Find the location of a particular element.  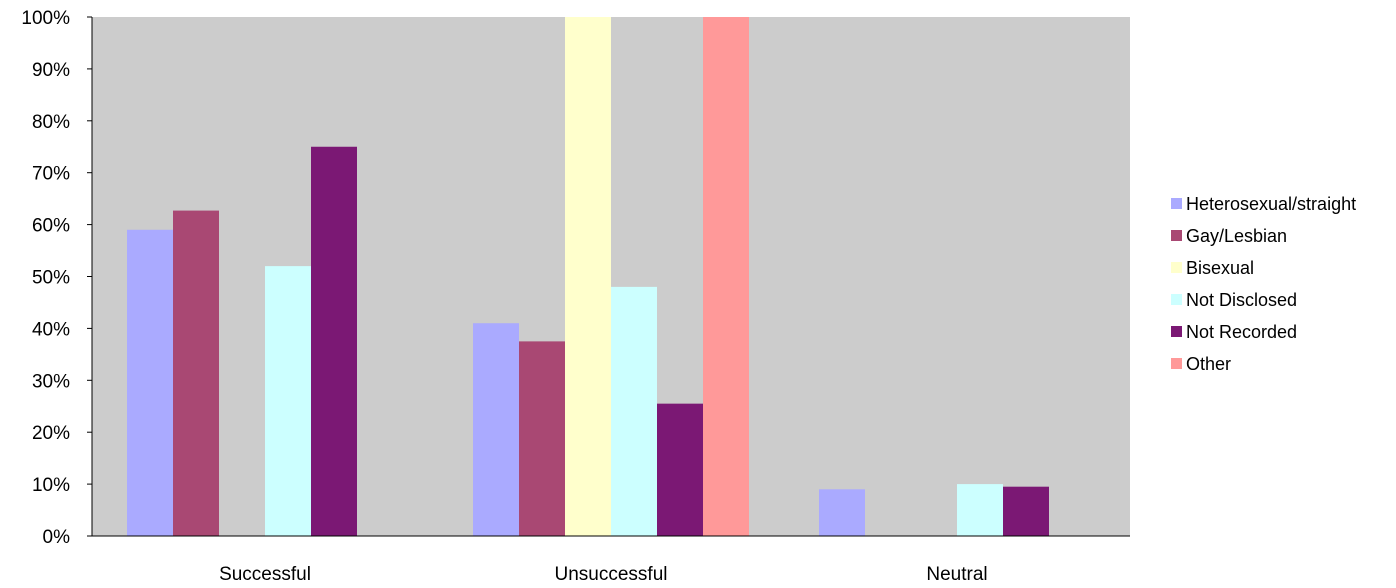

bar-unsuccessful-heterosexual-straight is located at coordinates (496, 429).